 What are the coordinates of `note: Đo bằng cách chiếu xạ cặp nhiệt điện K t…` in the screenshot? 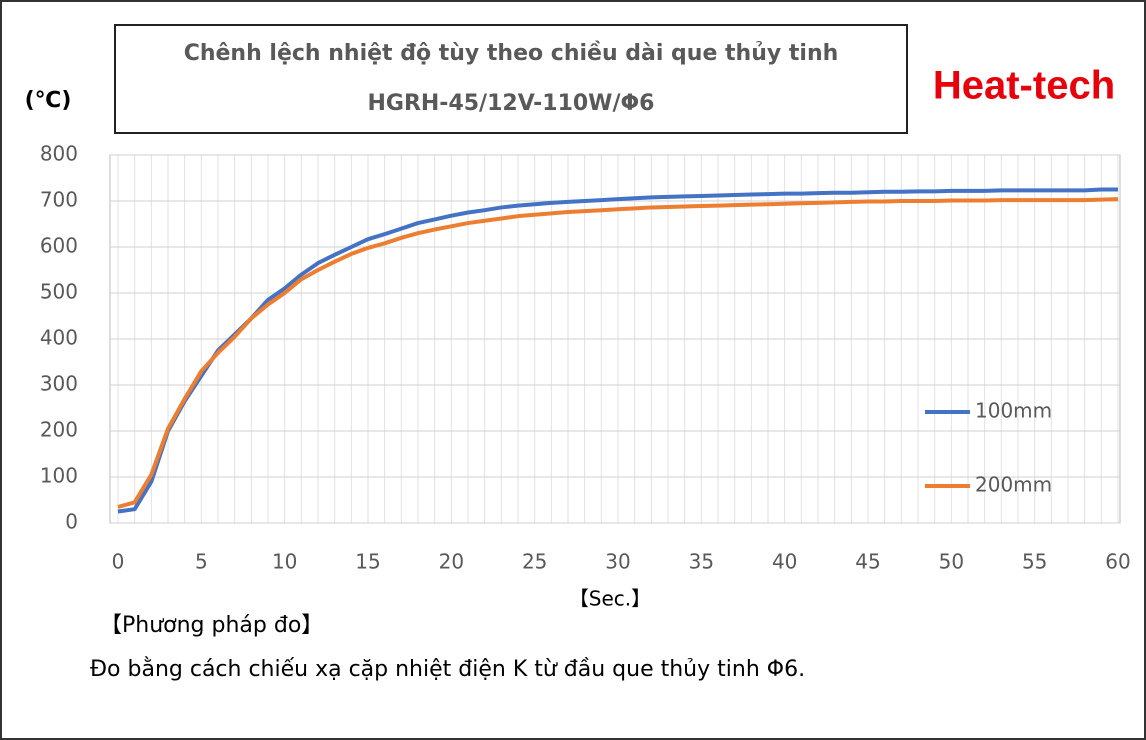 It's located at (447, 669).